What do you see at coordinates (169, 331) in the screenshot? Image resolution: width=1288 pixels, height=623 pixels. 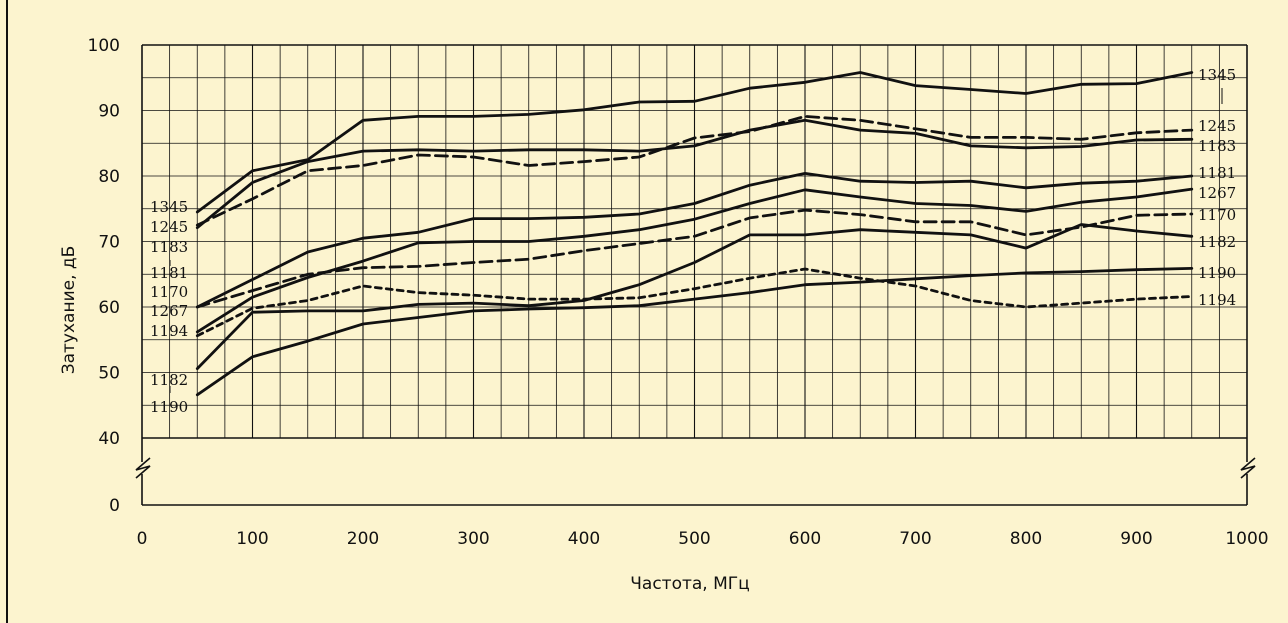 I see `series-label-left-1194: 1194` at bounding box center [169, 331].